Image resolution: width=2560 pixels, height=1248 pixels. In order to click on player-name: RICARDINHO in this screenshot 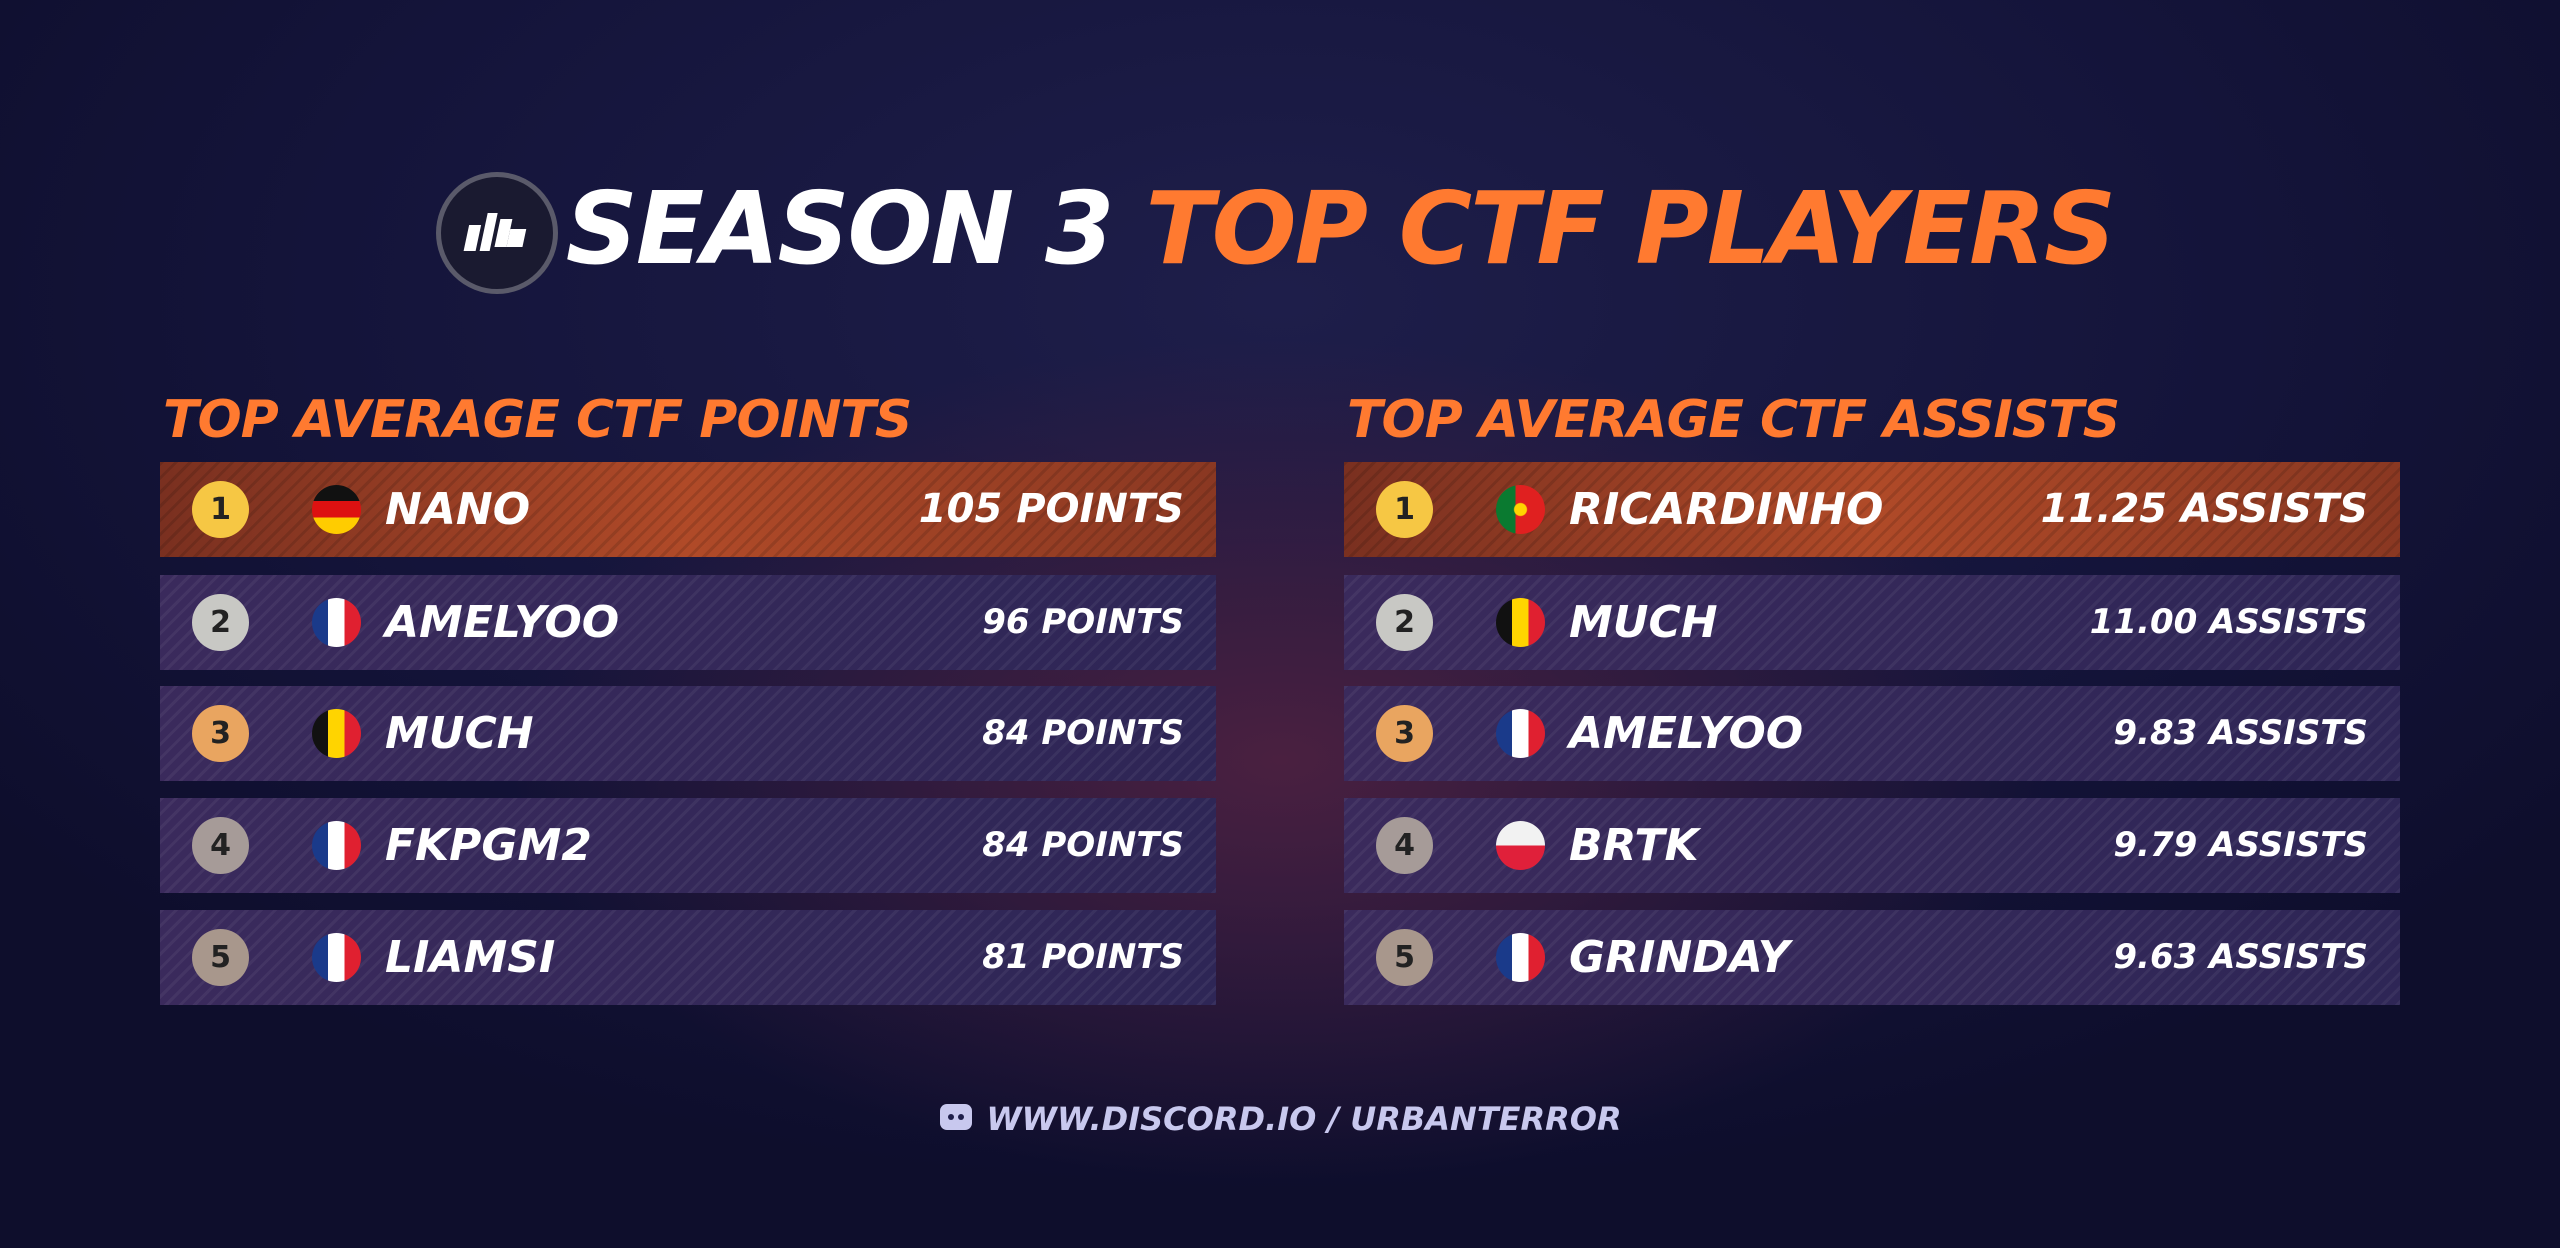, I will do `click(1726, 509)`.